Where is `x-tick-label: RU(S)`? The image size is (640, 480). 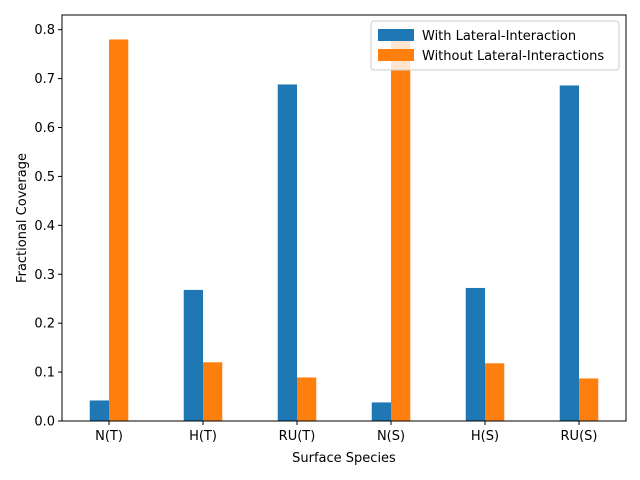
x-tick-label: RU(S) is located at coordinates (579, 436).